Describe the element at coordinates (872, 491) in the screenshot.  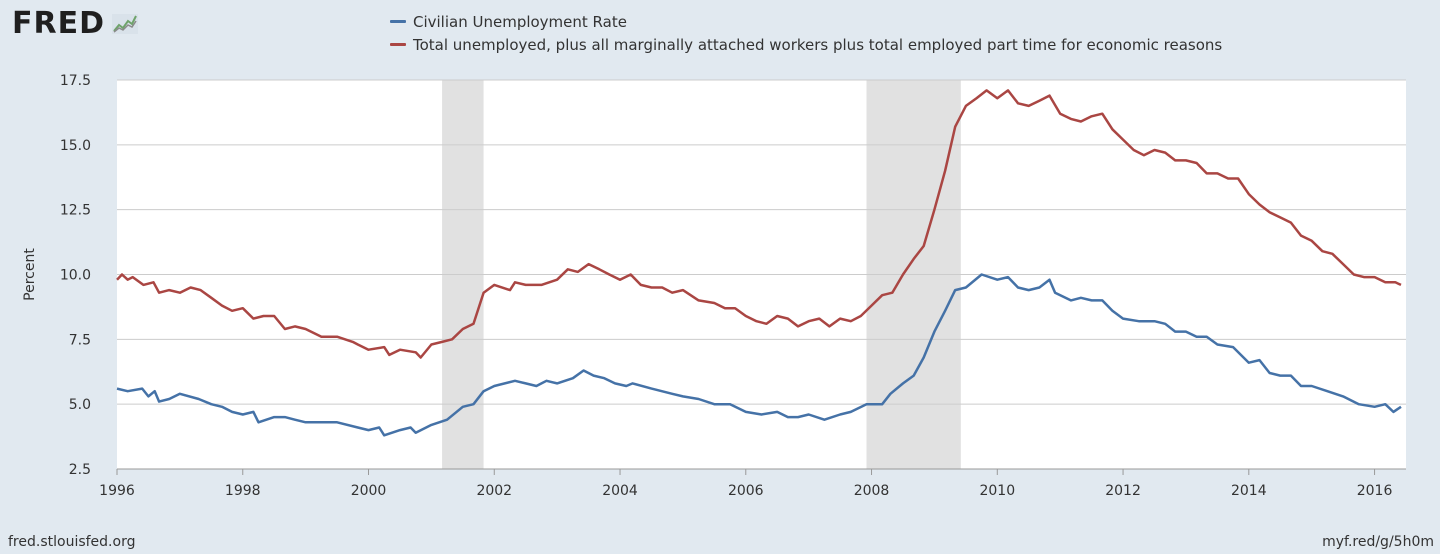
I see `x-tick-label: 2008` at that location.